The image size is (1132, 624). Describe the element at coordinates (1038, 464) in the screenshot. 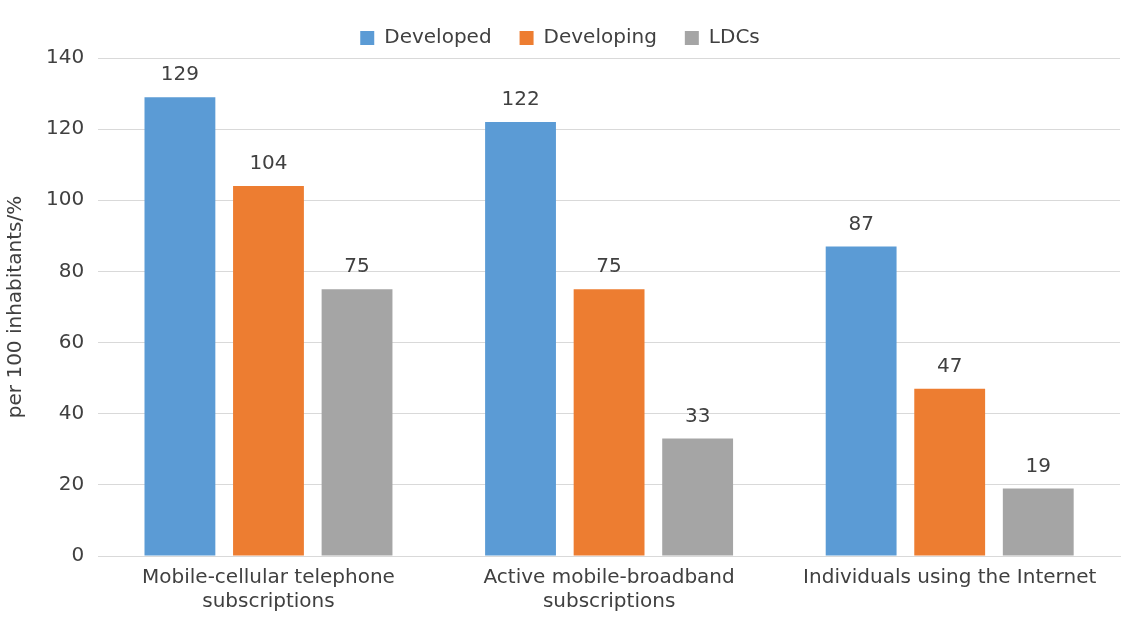

I see `data-label: 19` at that location.